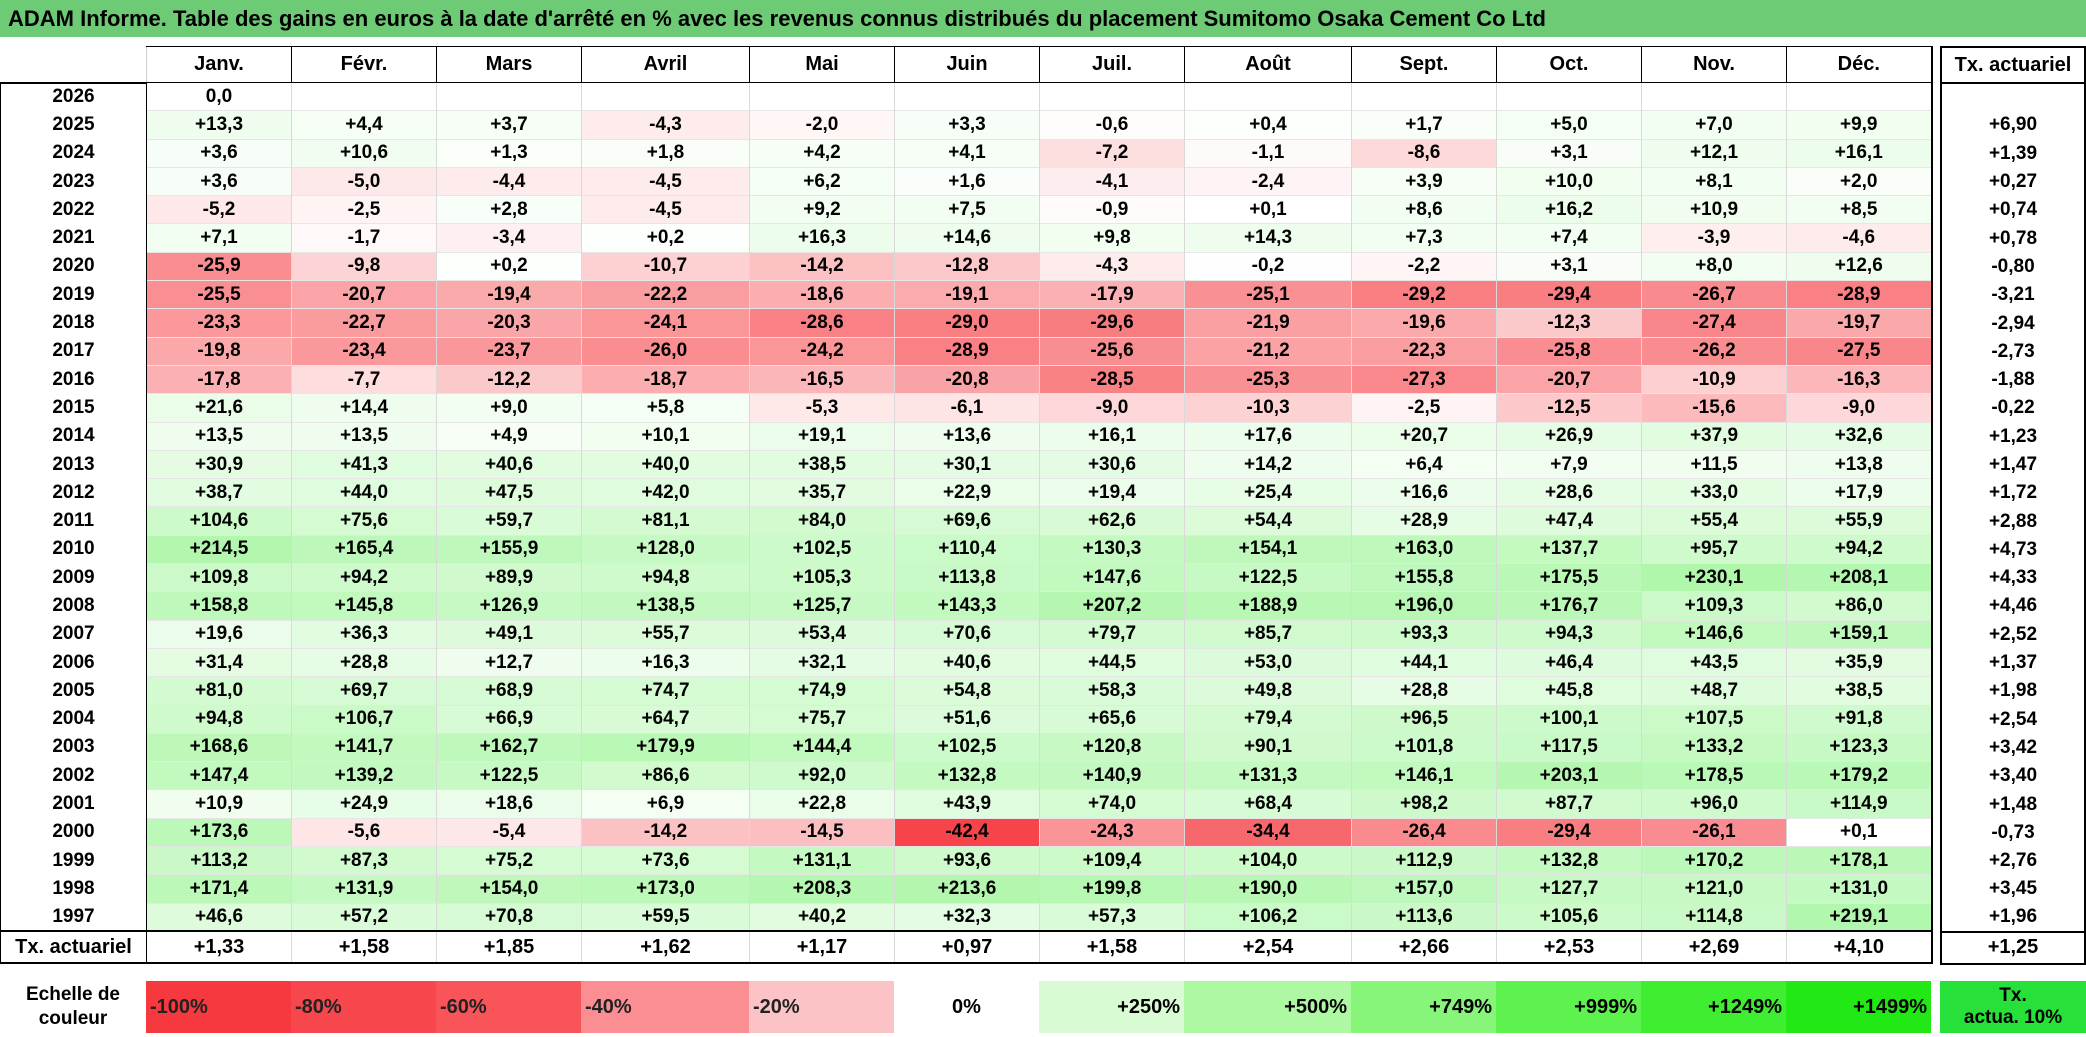  I want to click on gain-cell: +14,2, so click(1268, 464).